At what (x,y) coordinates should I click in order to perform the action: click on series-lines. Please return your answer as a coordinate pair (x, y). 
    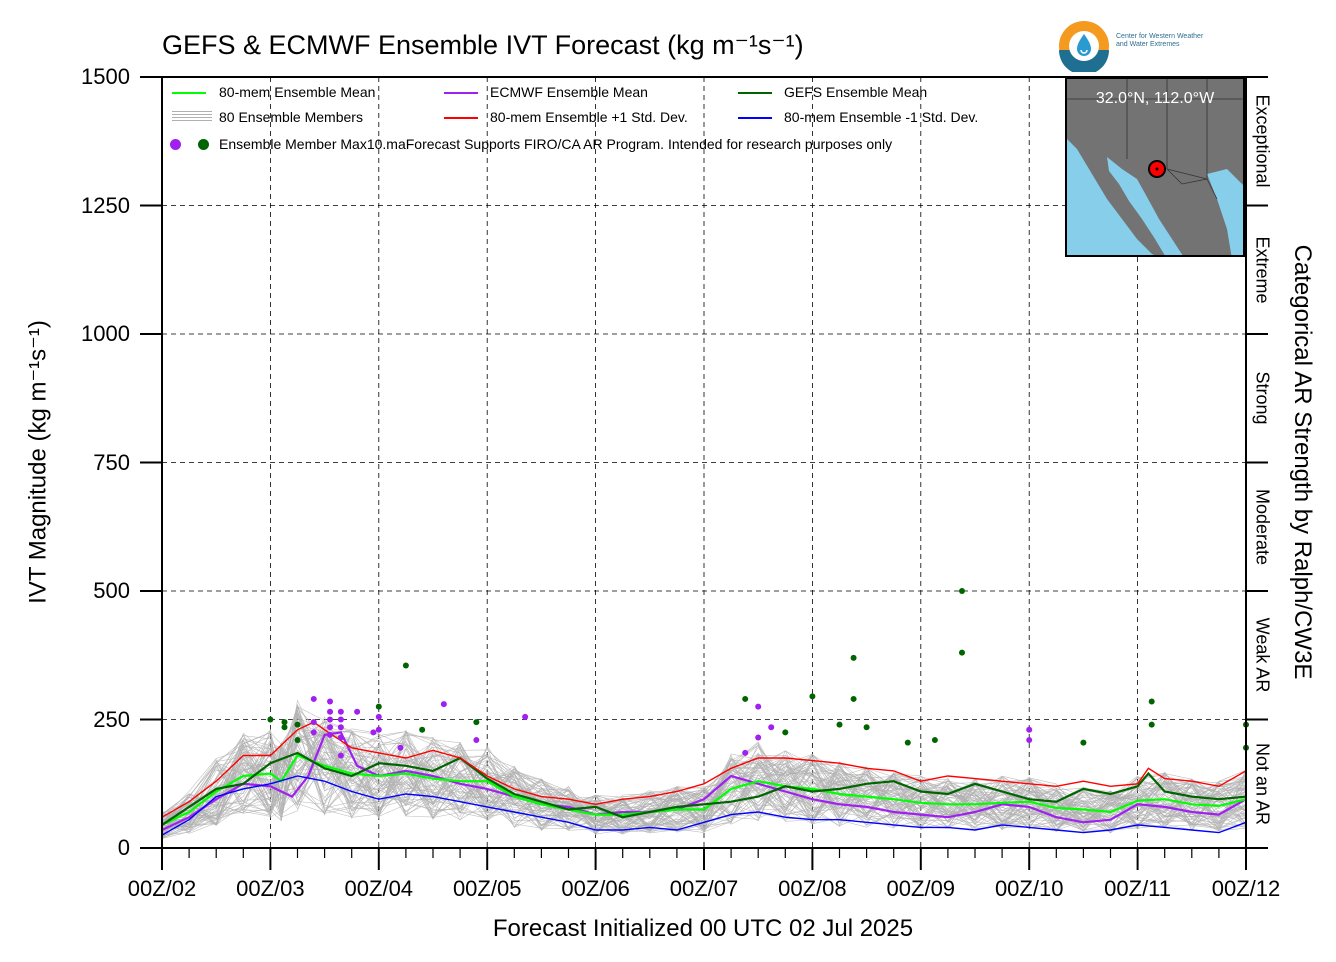
    Looking at the image, I should click on (704, 778).